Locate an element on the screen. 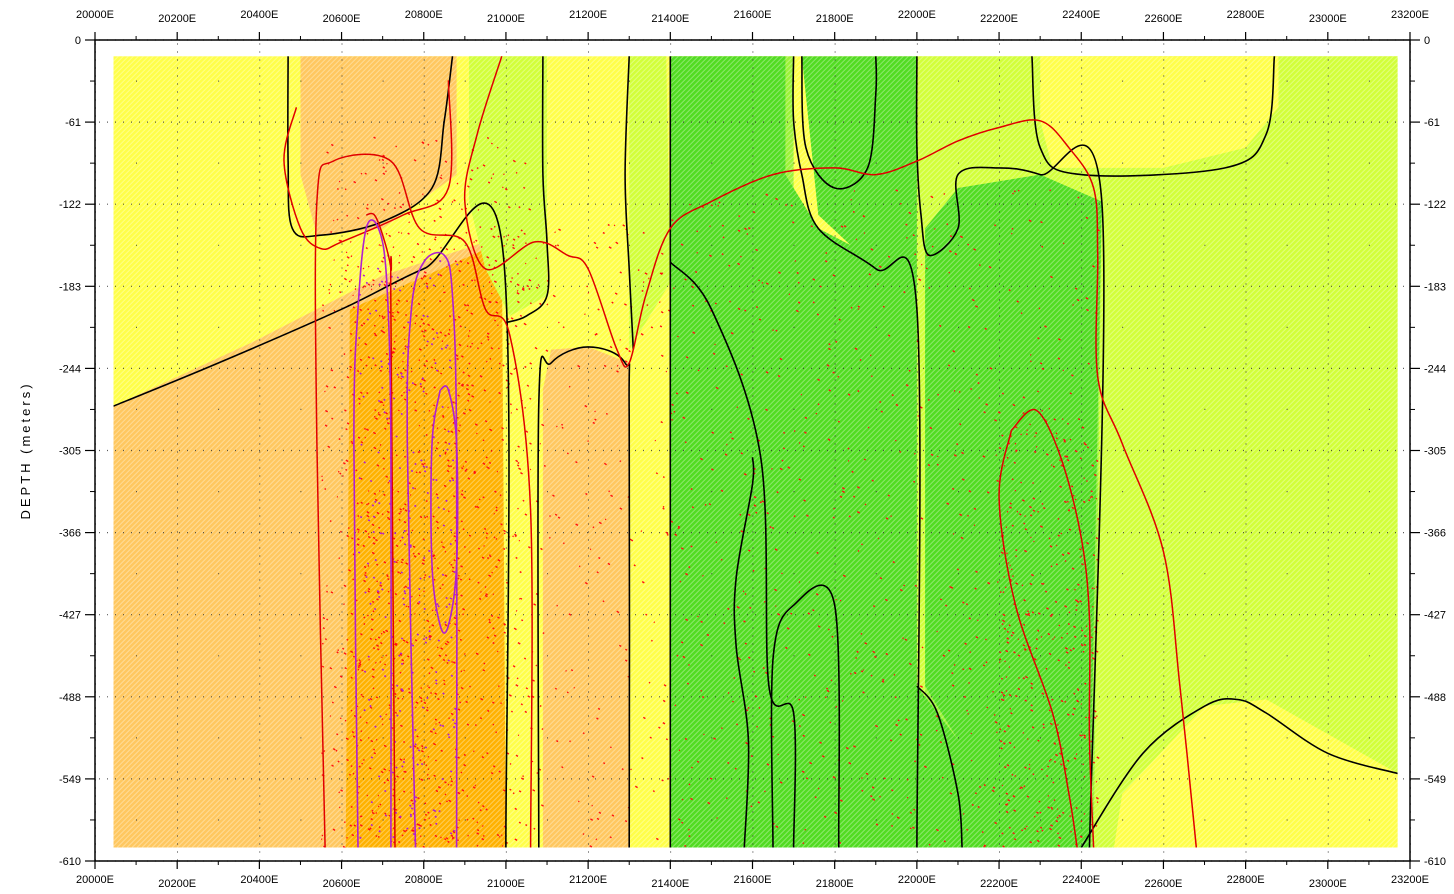 This screenshot has width=1454, height=894. y-tick-label-left: -244 is located at coordinates (70, 369).